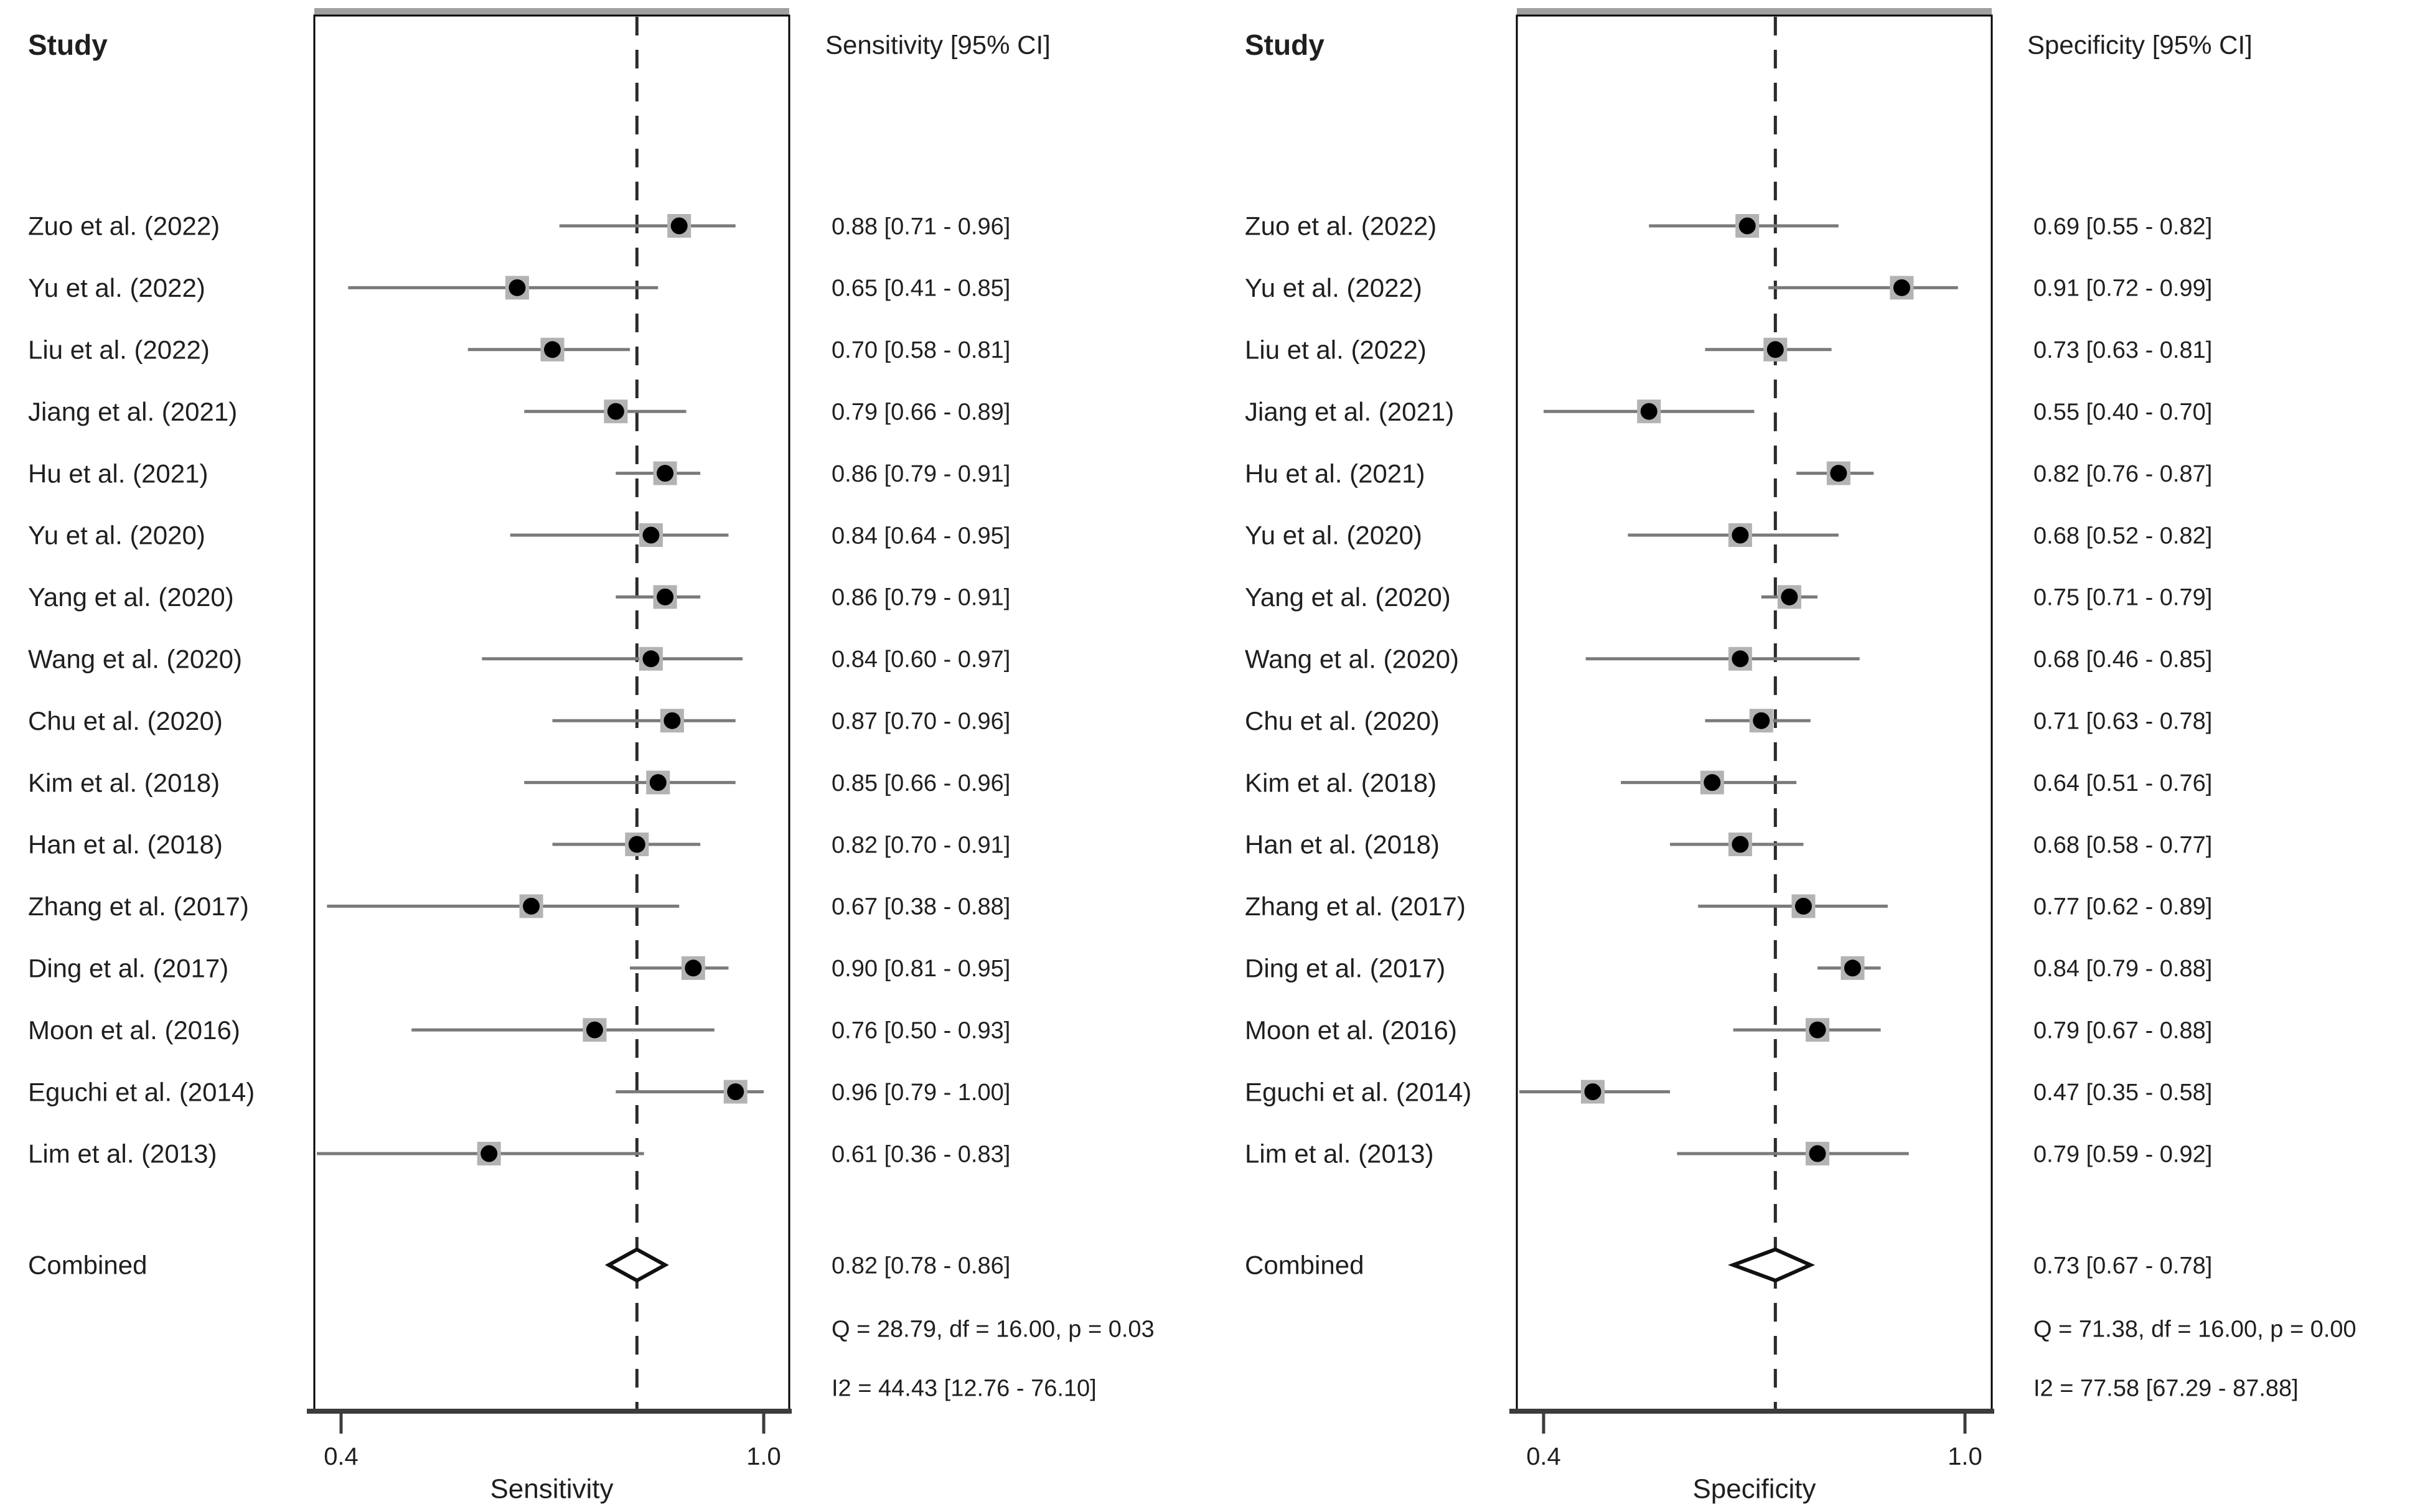 The width and height of the screenshot is (2410, 1512). I want to click on estimate-text: 0.91 [0.72 - 0.99], so click(2122, 289).